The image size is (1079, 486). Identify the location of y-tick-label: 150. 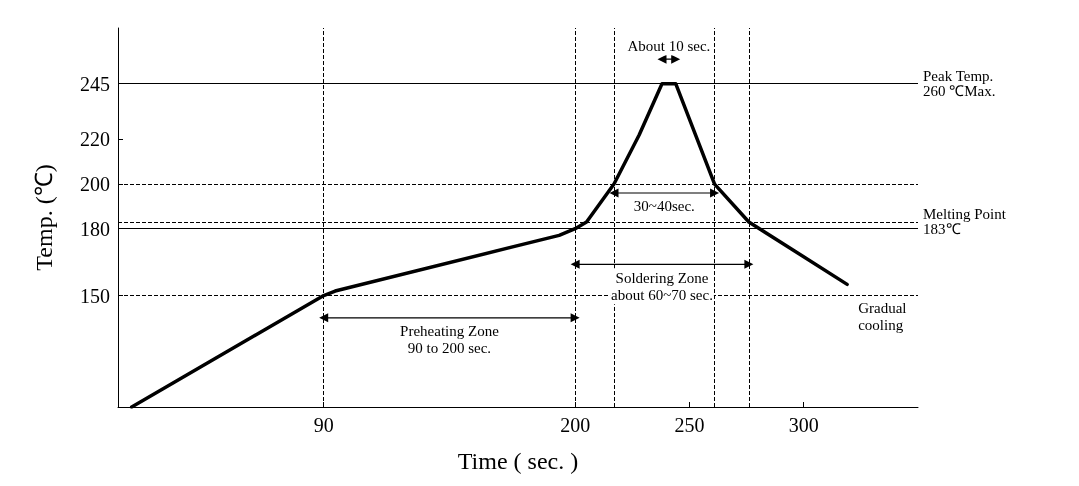
(95, 295).